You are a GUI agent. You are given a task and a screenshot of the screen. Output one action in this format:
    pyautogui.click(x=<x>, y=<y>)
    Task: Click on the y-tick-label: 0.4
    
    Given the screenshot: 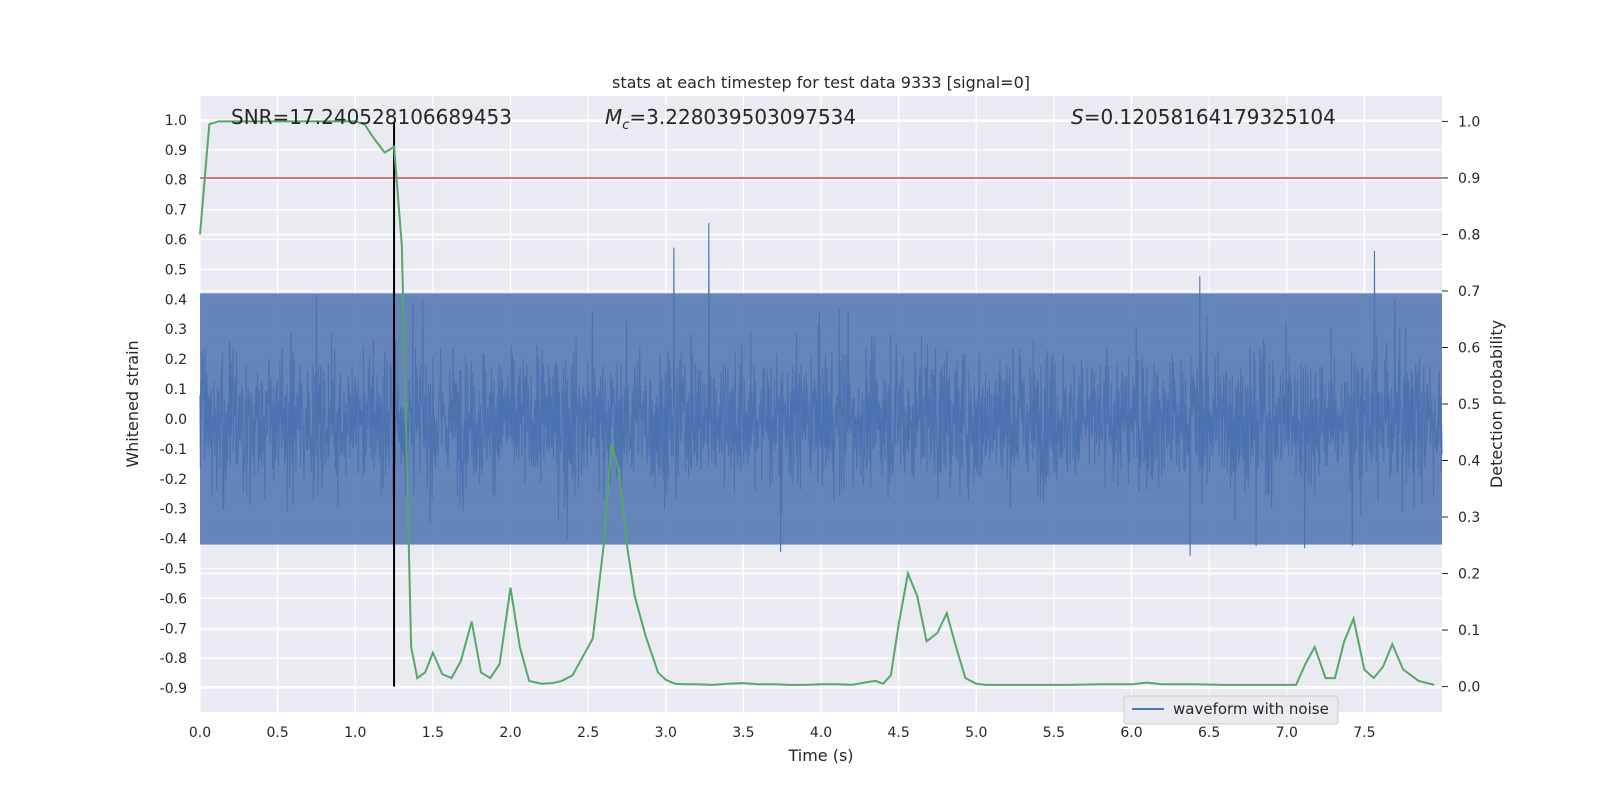 What is the action you would take?
    pyautogui.click(x=176, y=300)
    